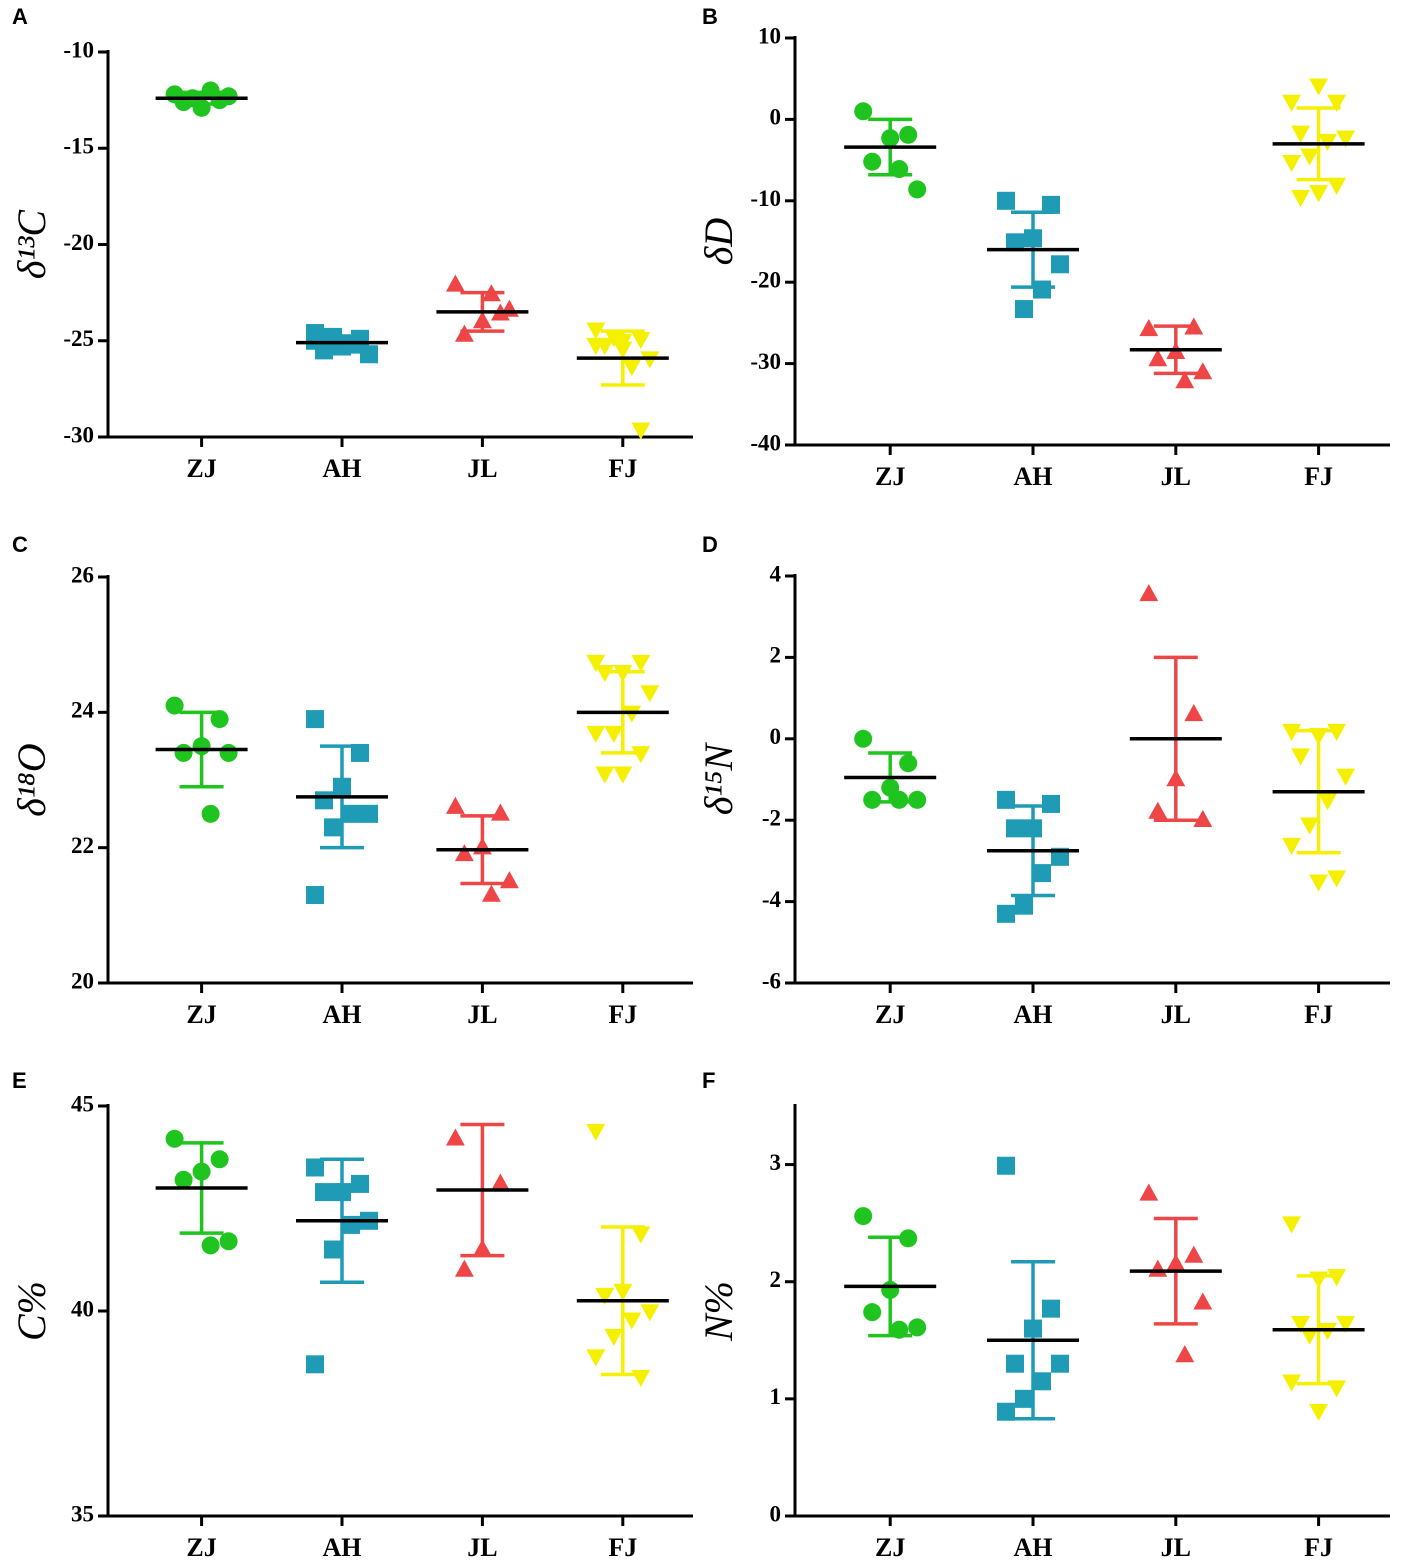 The height and width of the screenshot is (1562, 1425). Describe the element at coordinates (19, 1080) in the screenshot. I see `panel-label: E` at that location.